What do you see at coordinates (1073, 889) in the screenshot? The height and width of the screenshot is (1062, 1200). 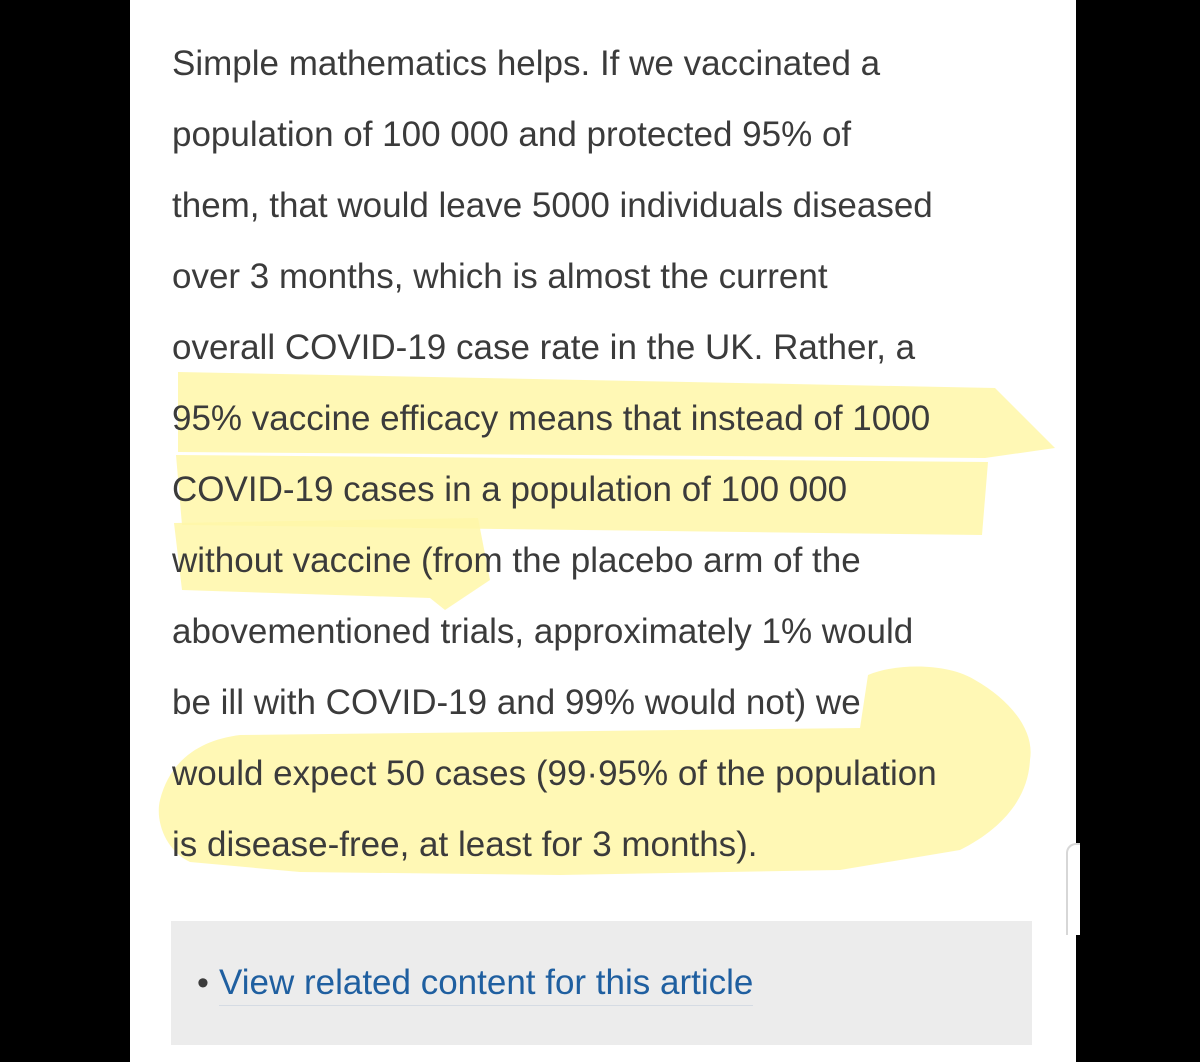 I see `scrollbar-edge` at bounding box center [1073, 889].